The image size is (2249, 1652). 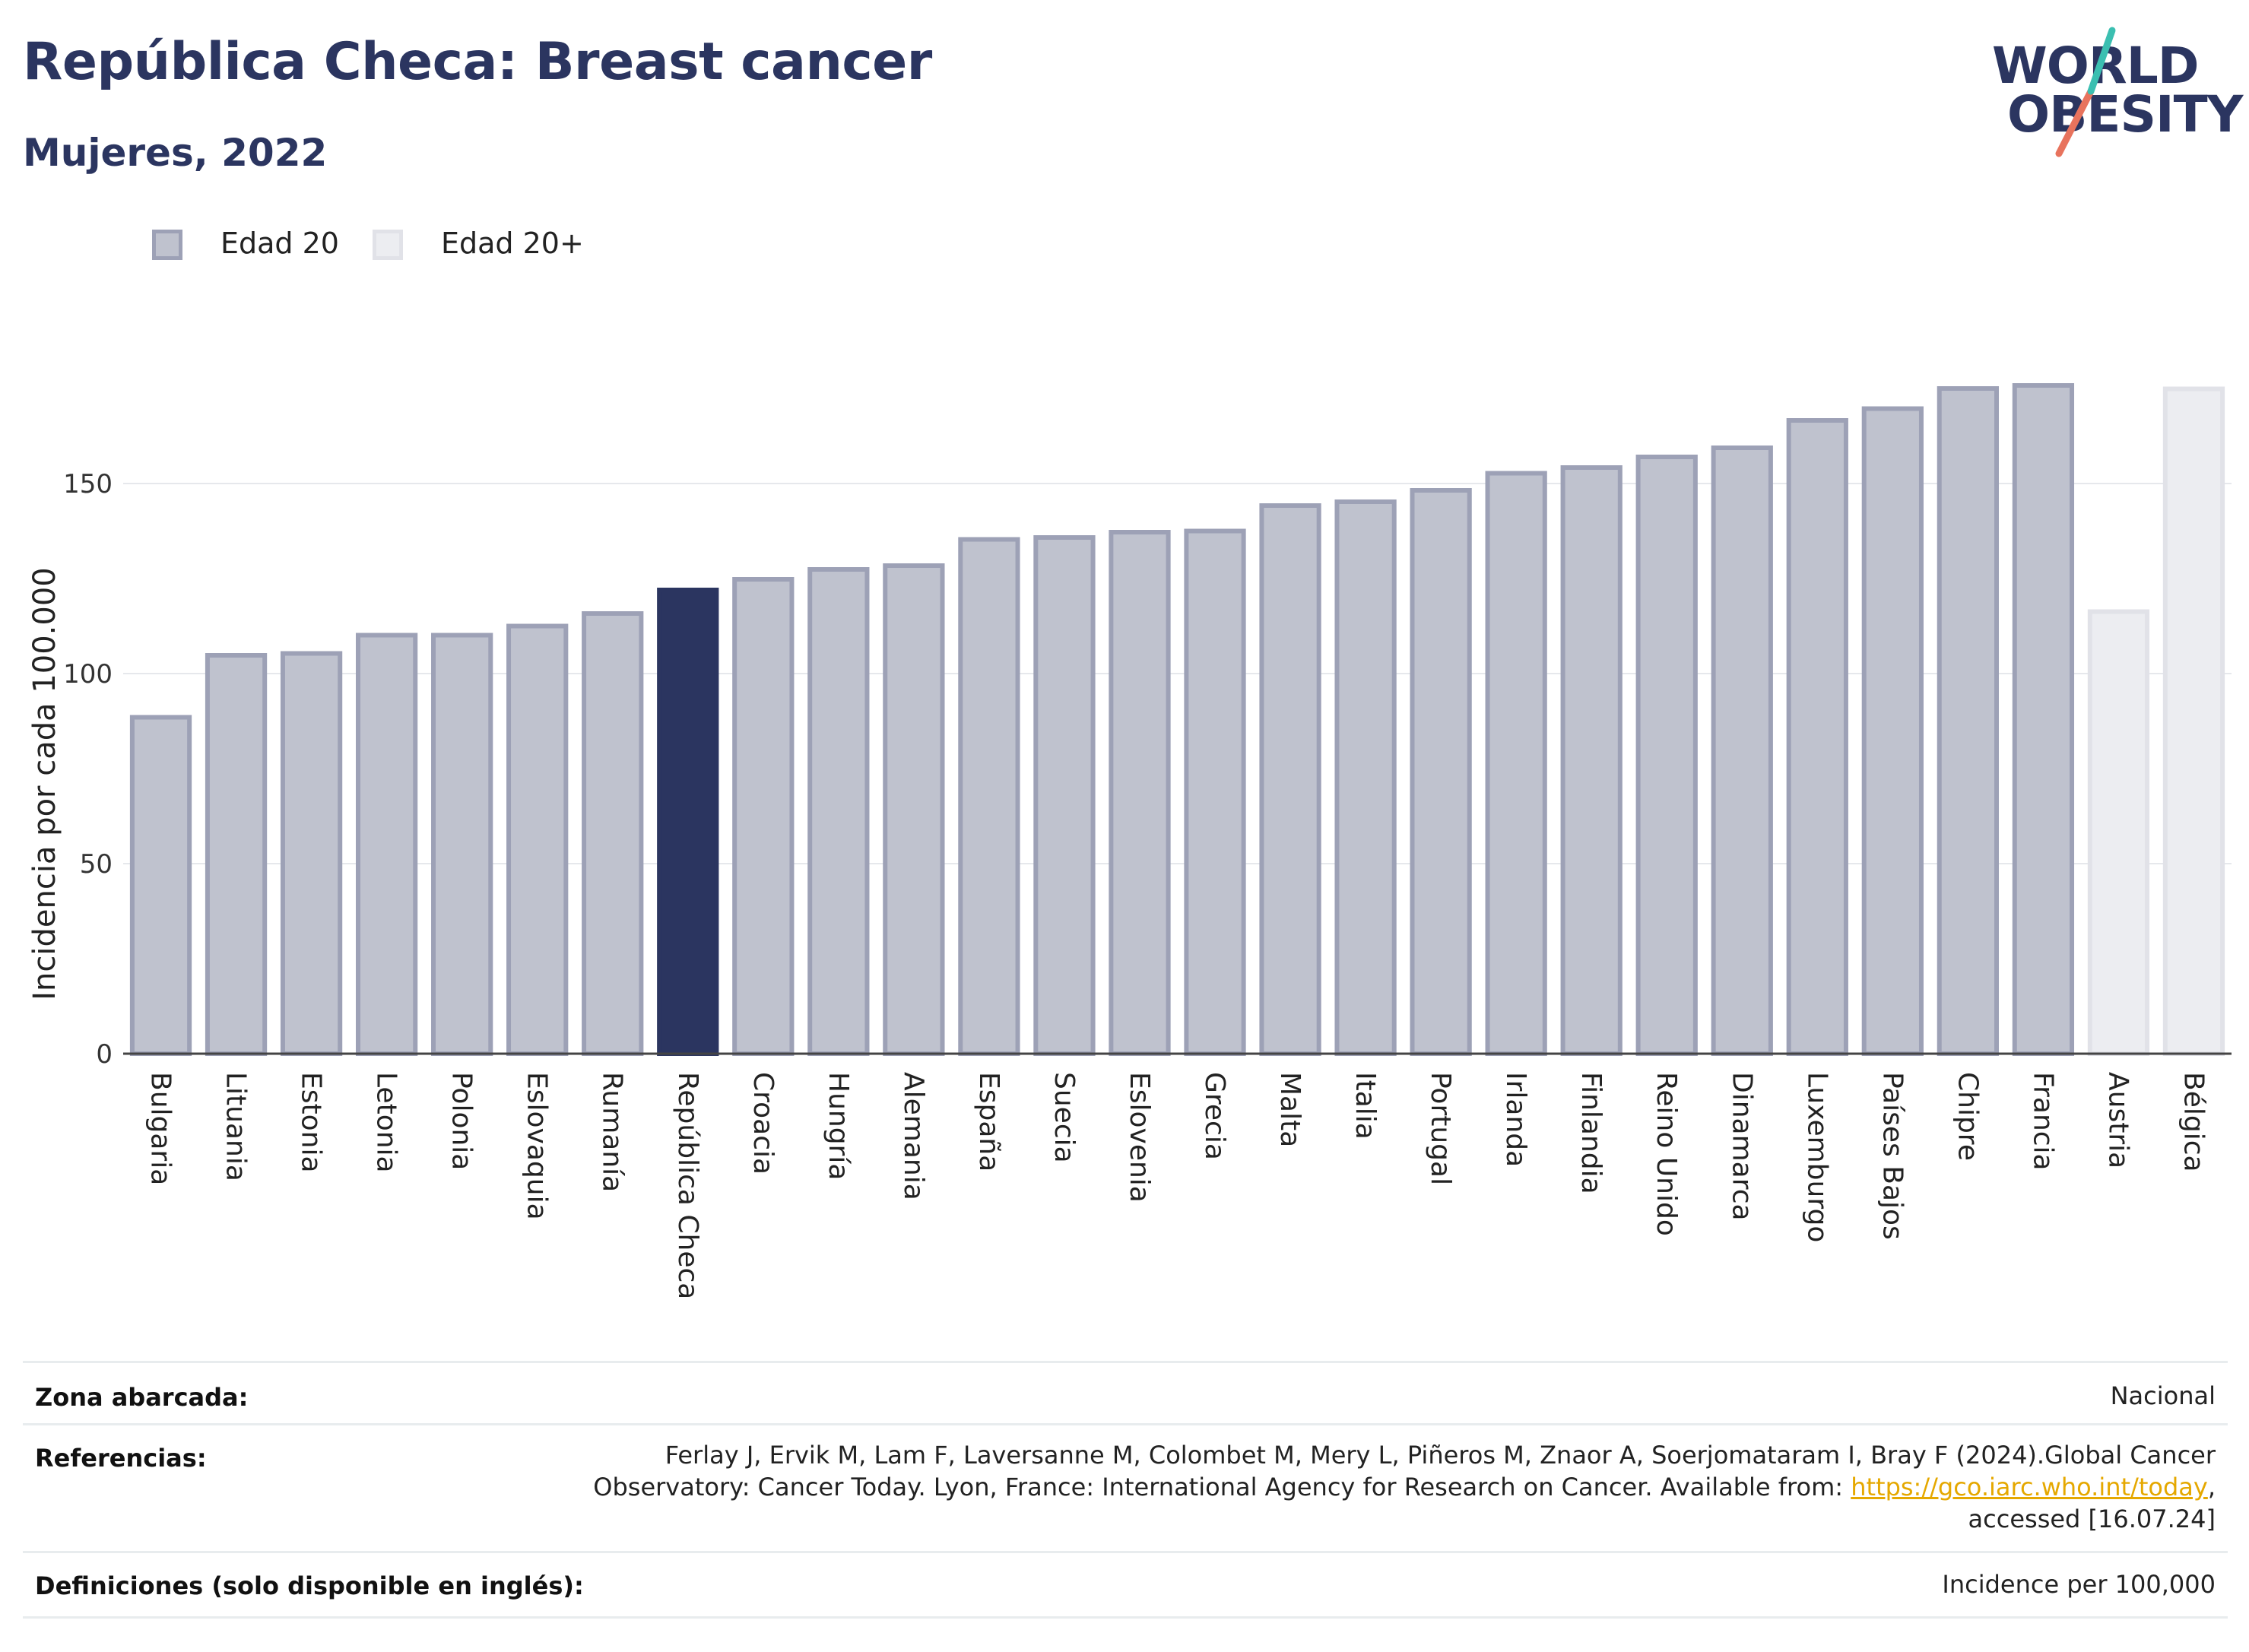 I want to click on x-tick-label: Hungría, so click(x=839, y=1126).